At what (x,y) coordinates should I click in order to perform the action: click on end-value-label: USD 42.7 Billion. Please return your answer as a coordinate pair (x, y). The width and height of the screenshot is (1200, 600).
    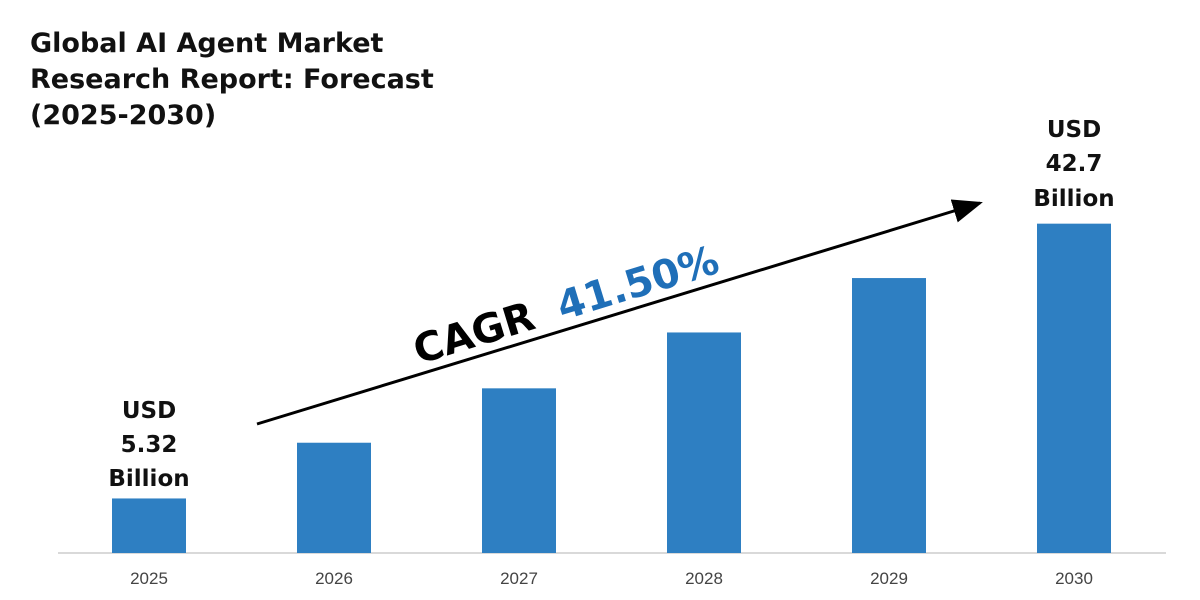
    Looking at the image, I should click on (1073, 164).